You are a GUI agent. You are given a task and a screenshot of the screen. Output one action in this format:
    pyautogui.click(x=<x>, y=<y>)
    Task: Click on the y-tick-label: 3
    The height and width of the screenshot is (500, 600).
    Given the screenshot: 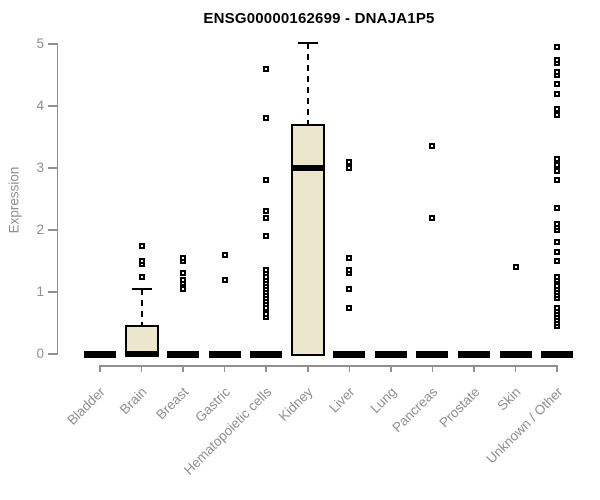 What is the action you would take?
    pyautogui.click(x=40, y=167)
    